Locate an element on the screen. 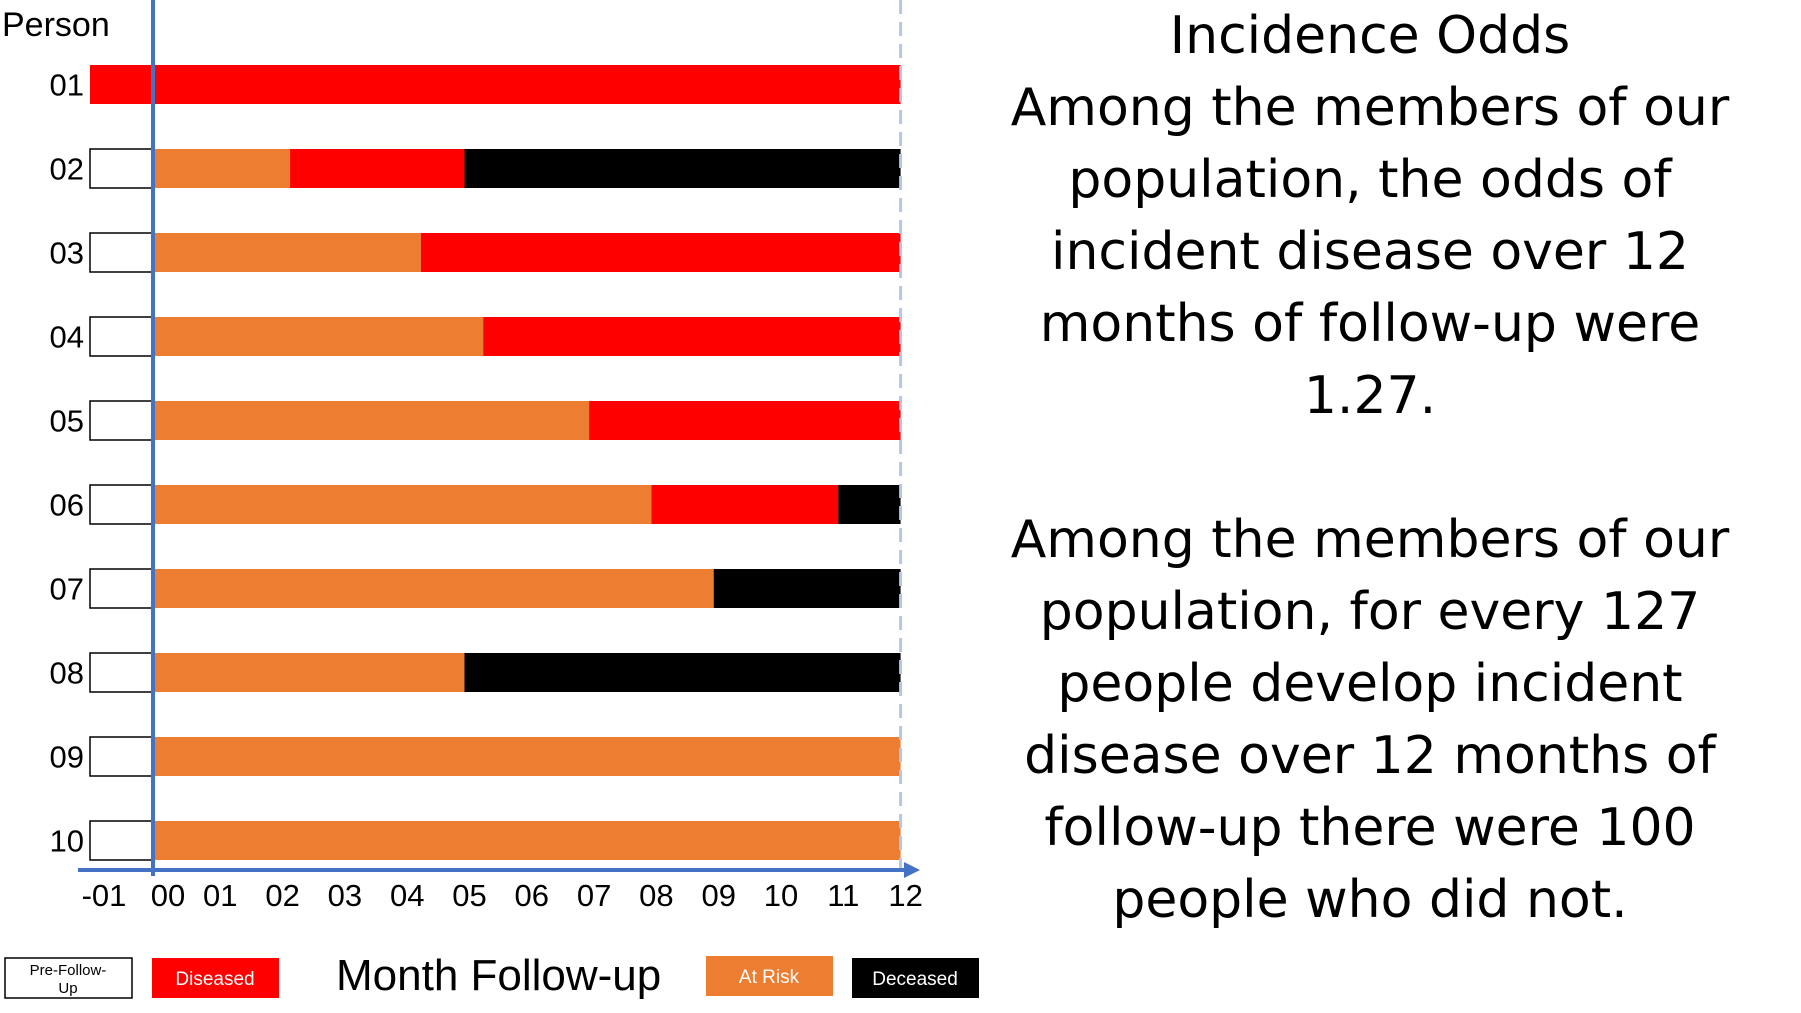  y-tick-label: 03 is located at coordinates (67, 253).